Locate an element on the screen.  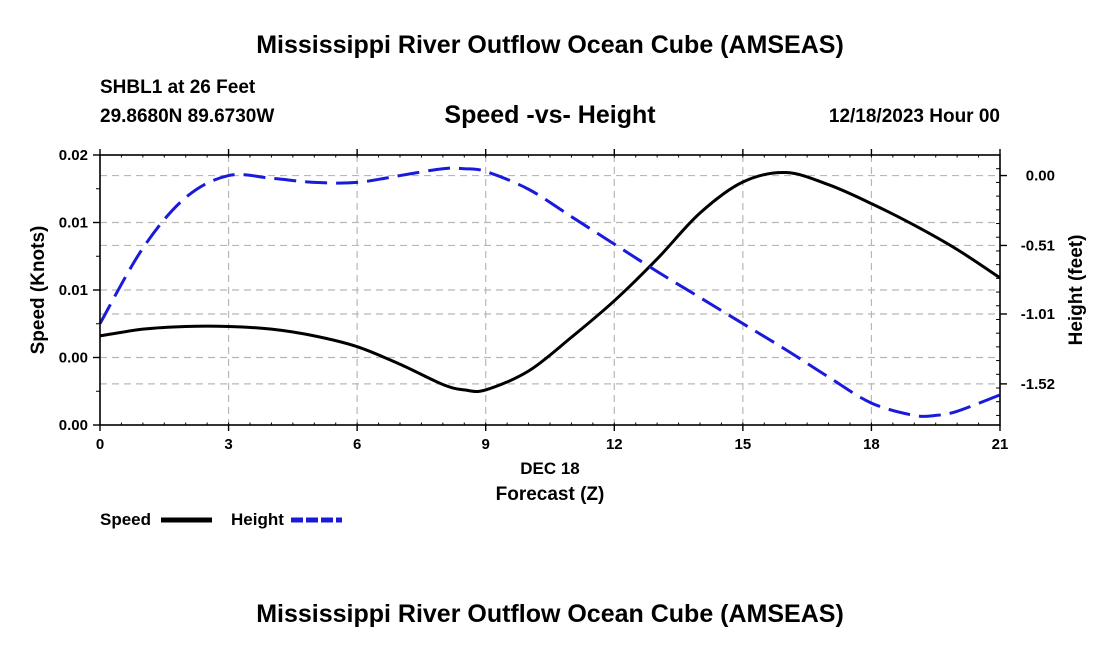
y2-tick-label: -0.51 is located at coordinates (1038, 245).